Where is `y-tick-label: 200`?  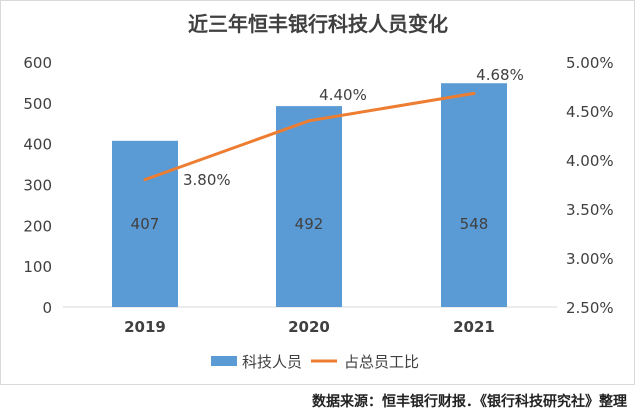
y-tick-label: 200 is located at coordinates (37, 226).